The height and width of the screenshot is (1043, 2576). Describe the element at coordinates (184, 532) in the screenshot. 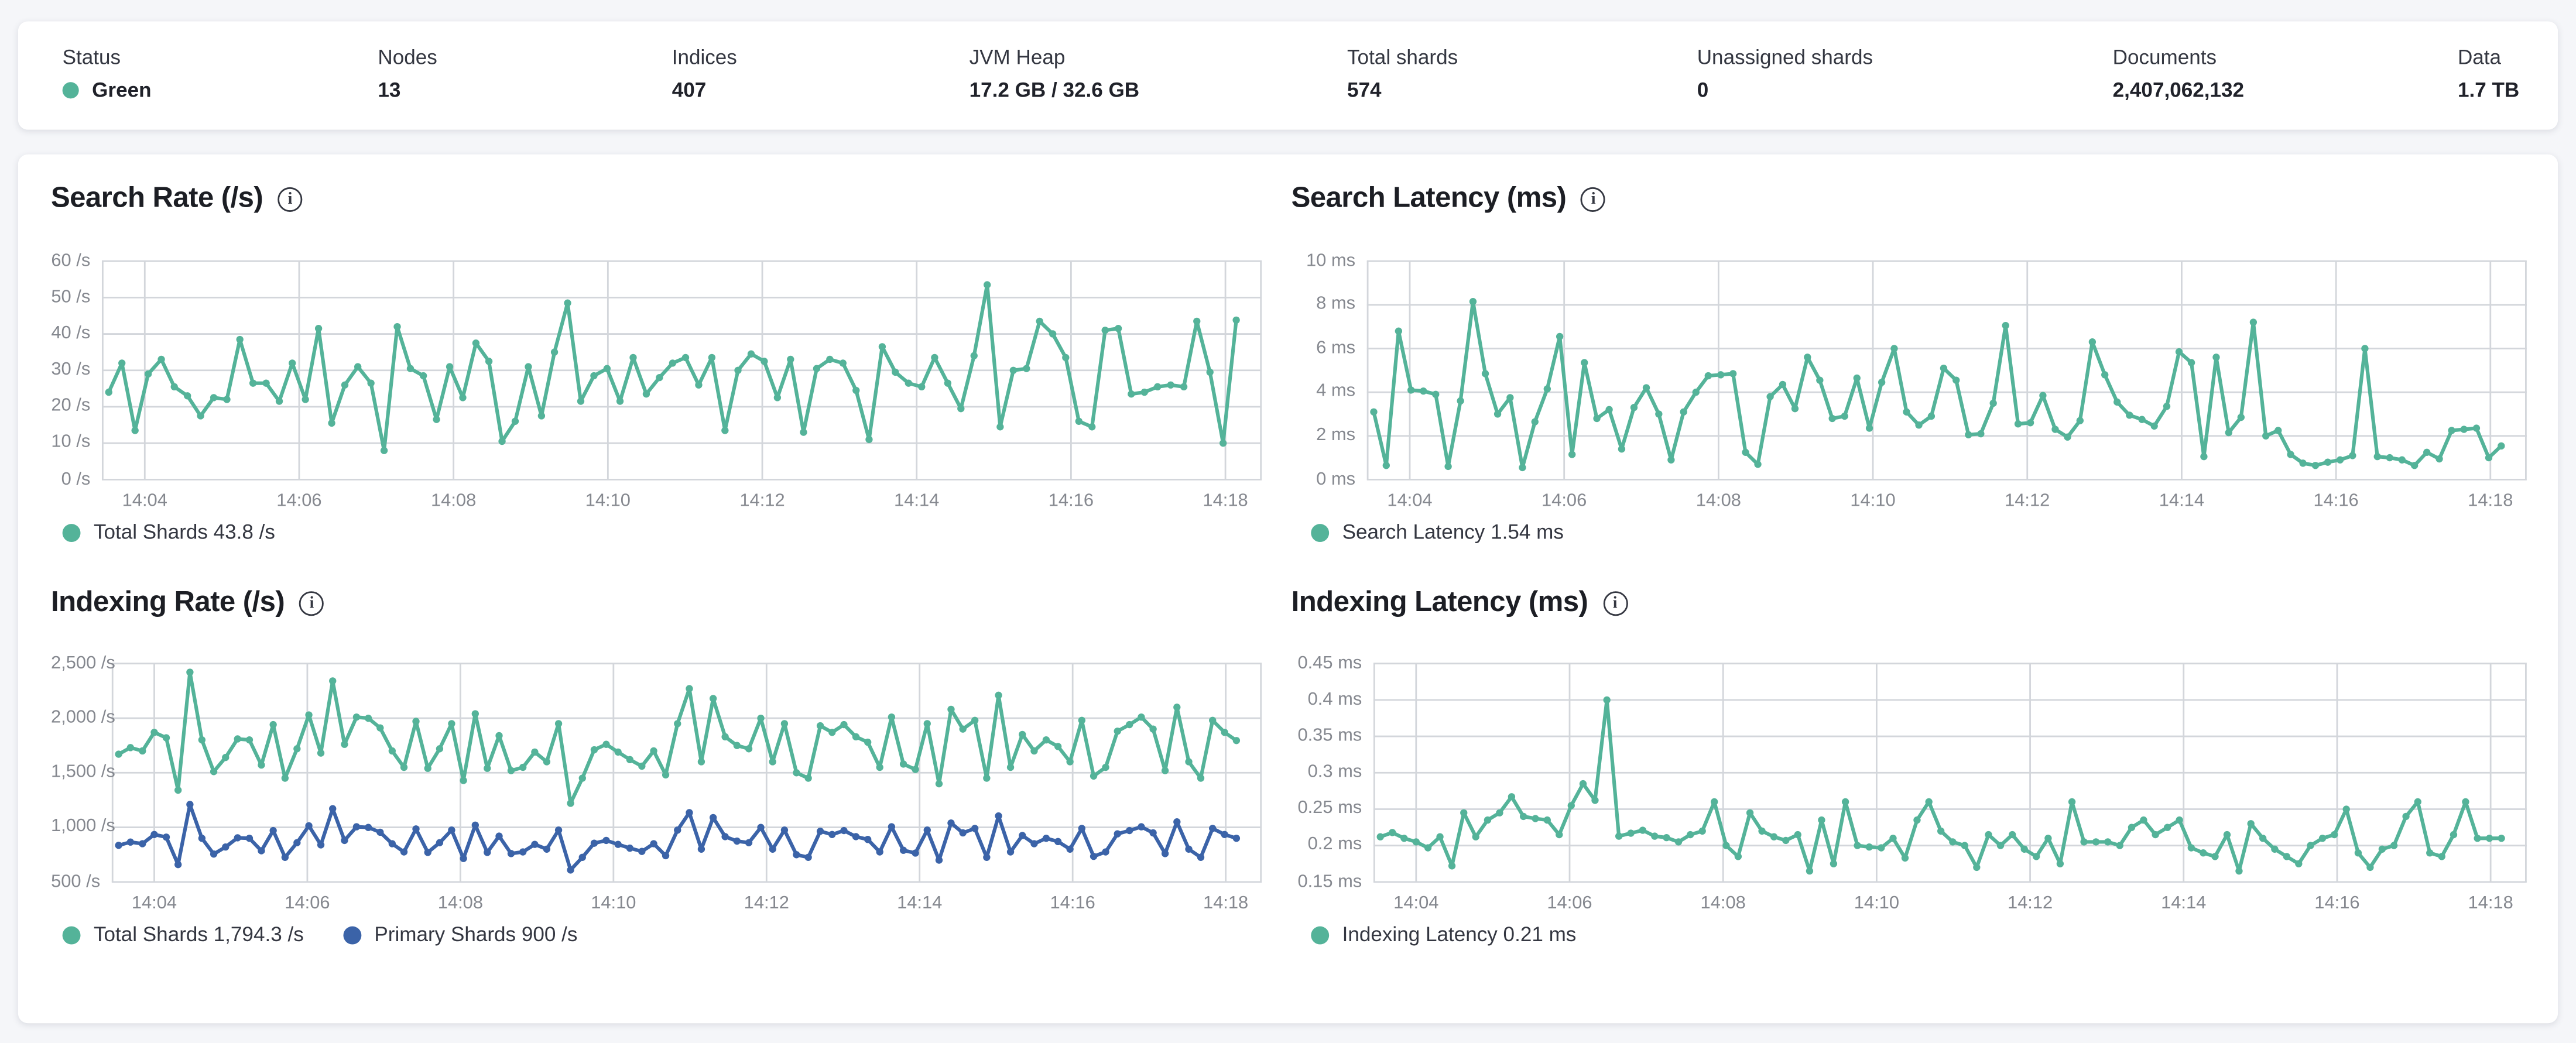

I see `legend-label: Total Shards 43.8 /s` at that location.